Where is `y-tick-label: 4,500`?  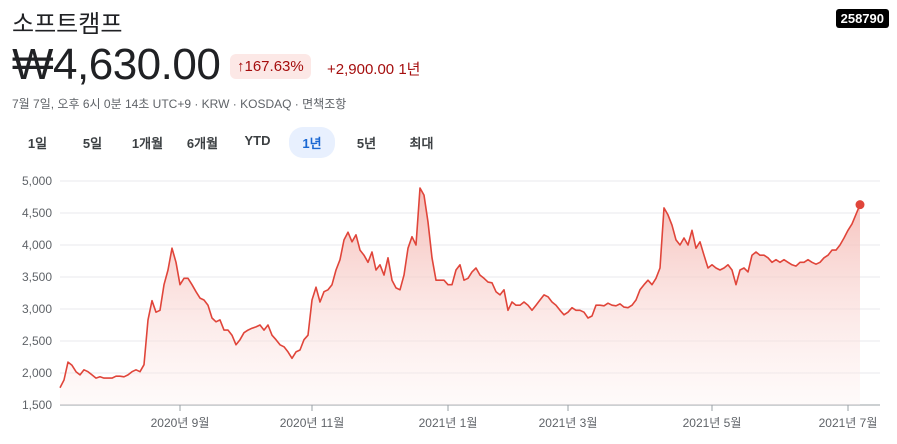
y-tick-label: 4,500 is located at coordinates (37, 213).